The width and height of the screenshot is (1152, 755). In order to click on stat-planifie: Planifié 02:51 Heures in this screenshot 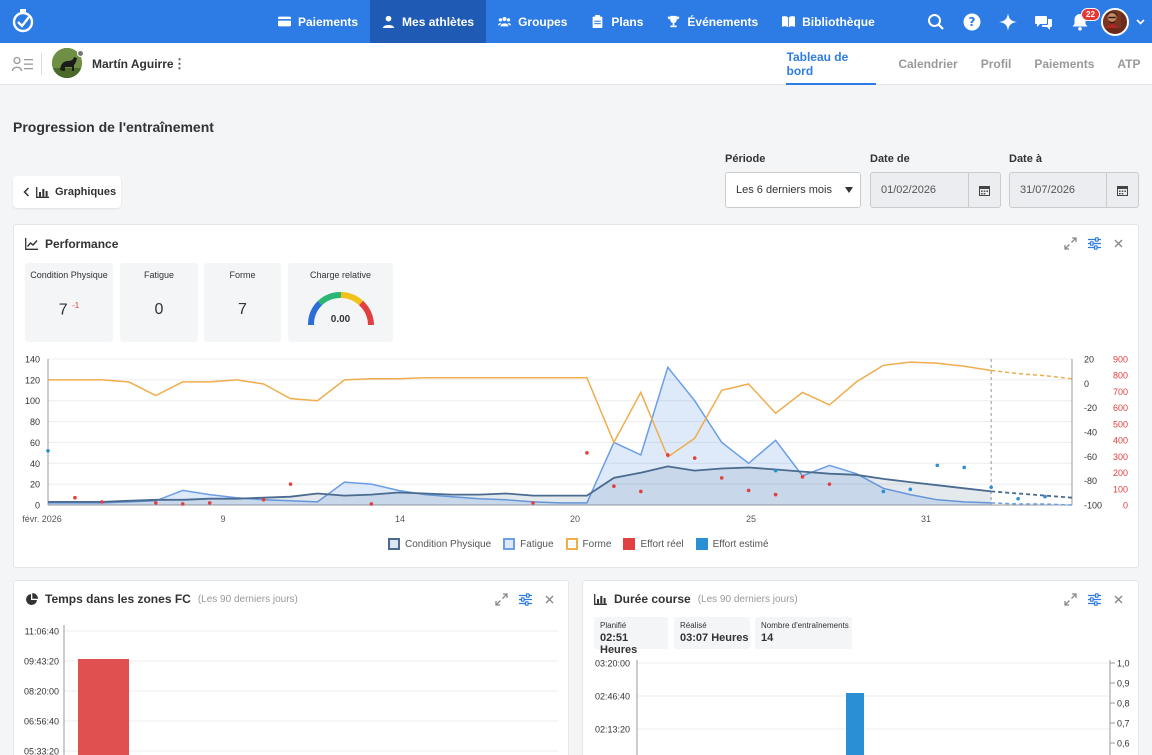, I will do `click(631, 636)`.